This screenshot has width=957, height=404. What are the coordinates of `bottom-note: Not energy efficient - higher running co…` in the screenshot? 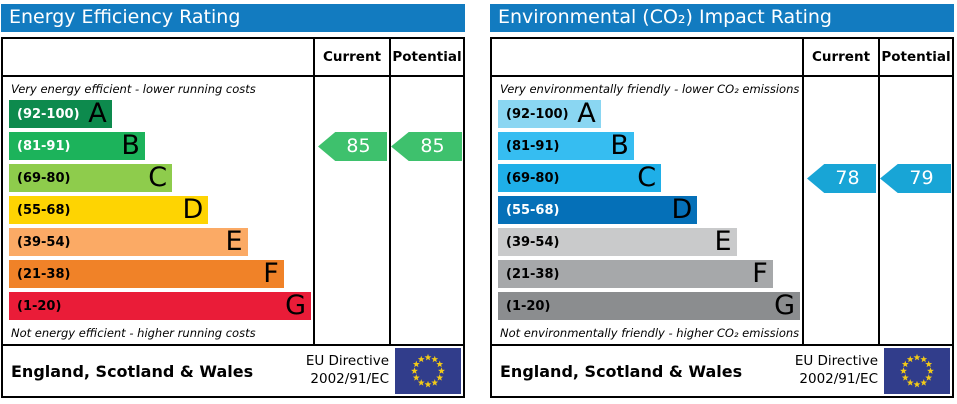 It's located at (133, 333).